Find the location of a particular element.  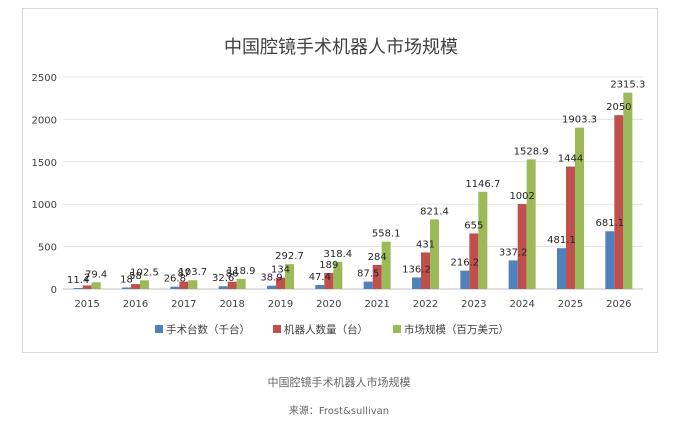

data-label: 38.9 is located at coordinates (271, 278).